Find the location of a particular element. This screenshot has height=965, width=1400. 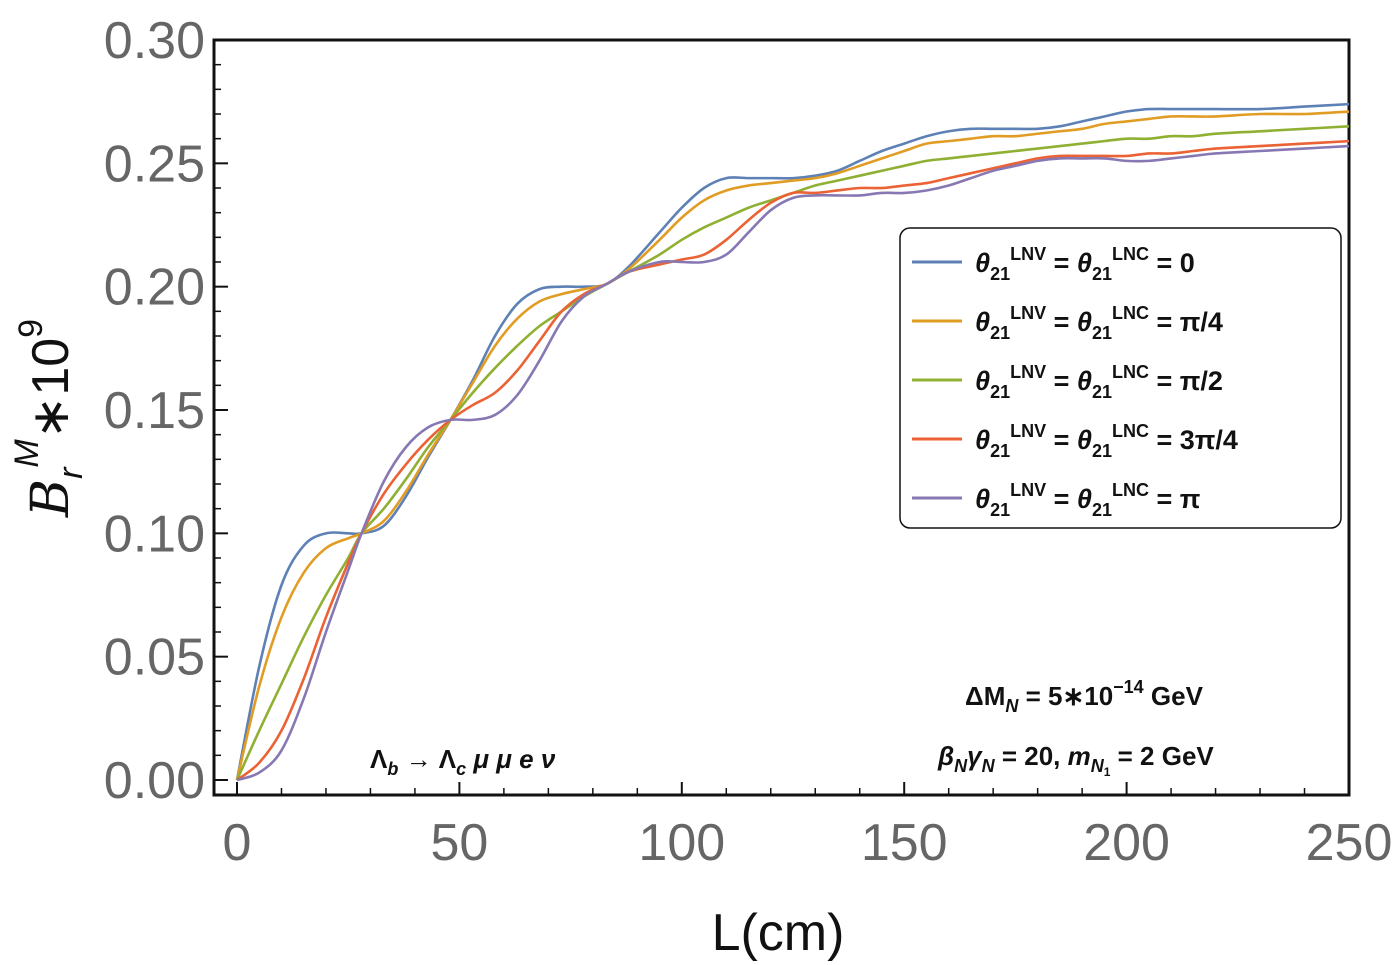

legend-label-3: θ21LNV = θ21LNC = 3π/4 is located at coordinates (1106, 441).